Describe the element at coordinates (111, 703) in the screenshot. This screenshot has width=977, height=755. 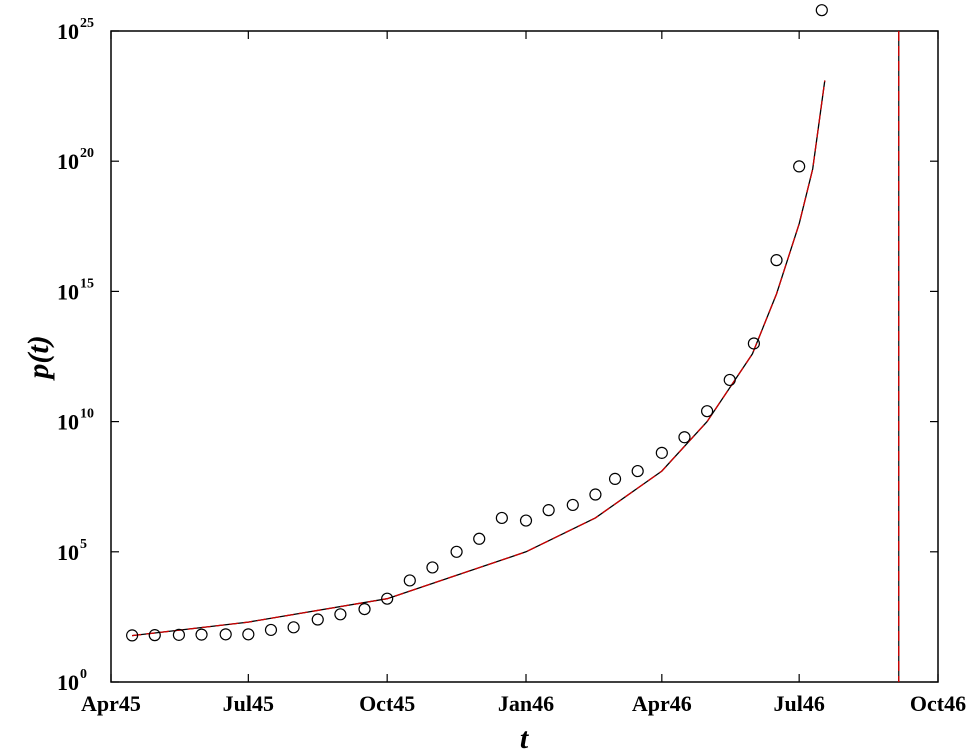
I see `x-tick-label-0: Apr45` at that location.